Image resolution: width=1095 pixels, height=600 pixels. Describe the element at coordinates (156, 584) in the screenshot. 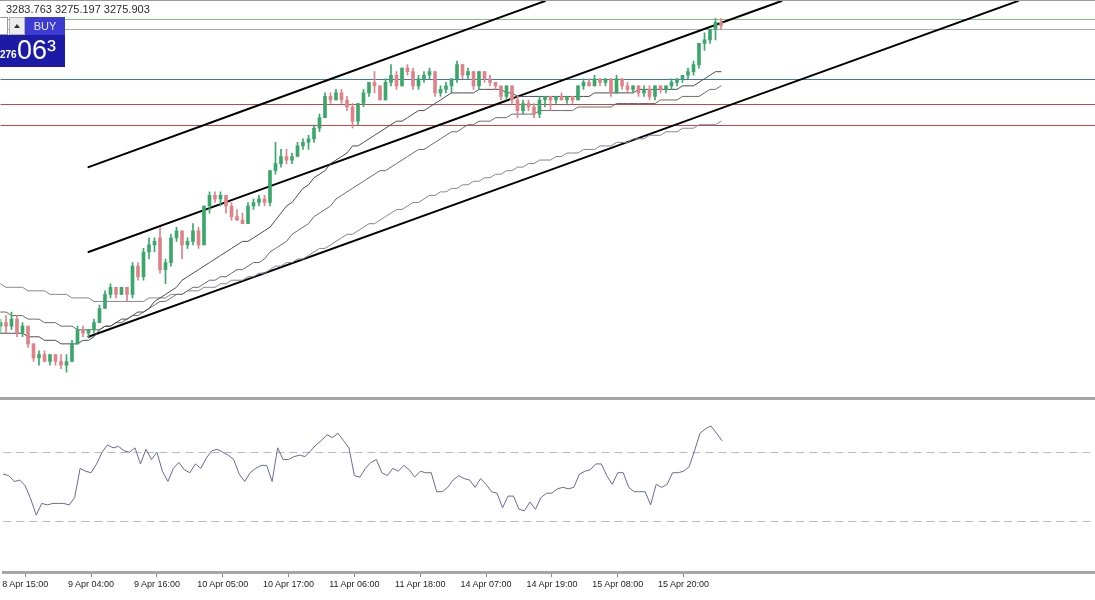

I see `x-tick-label: 9 Apr 16:00` at that location.